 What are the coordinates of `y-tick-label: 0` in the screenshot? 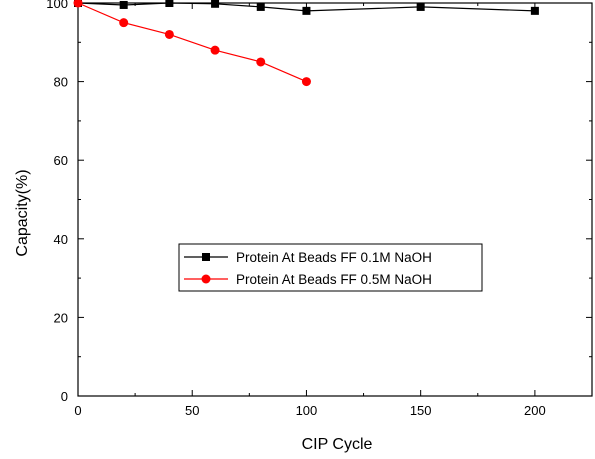 It's located at (64, 396).